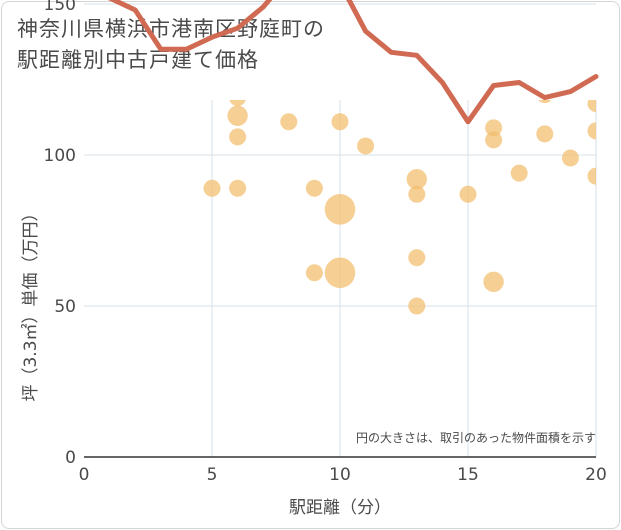 The height and width of the screenshot is (530, 621). Describe the element at coordinates (60, 234) in the screenshot. I see `y-tick-labels: 050100150200` at that location.